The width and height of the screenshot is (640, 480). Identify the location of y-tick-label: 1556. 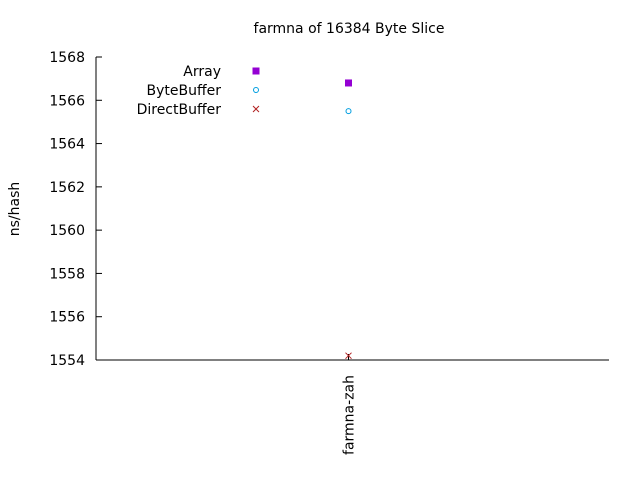
(67, 318).